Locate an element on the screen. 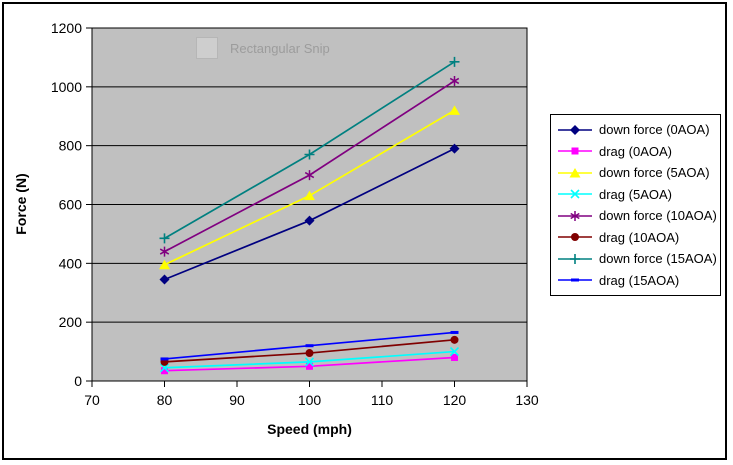 Image resolution: width=733 pixels, height=465 pixels. series-down-force-0aoa- is located at coordinates (309, 214).